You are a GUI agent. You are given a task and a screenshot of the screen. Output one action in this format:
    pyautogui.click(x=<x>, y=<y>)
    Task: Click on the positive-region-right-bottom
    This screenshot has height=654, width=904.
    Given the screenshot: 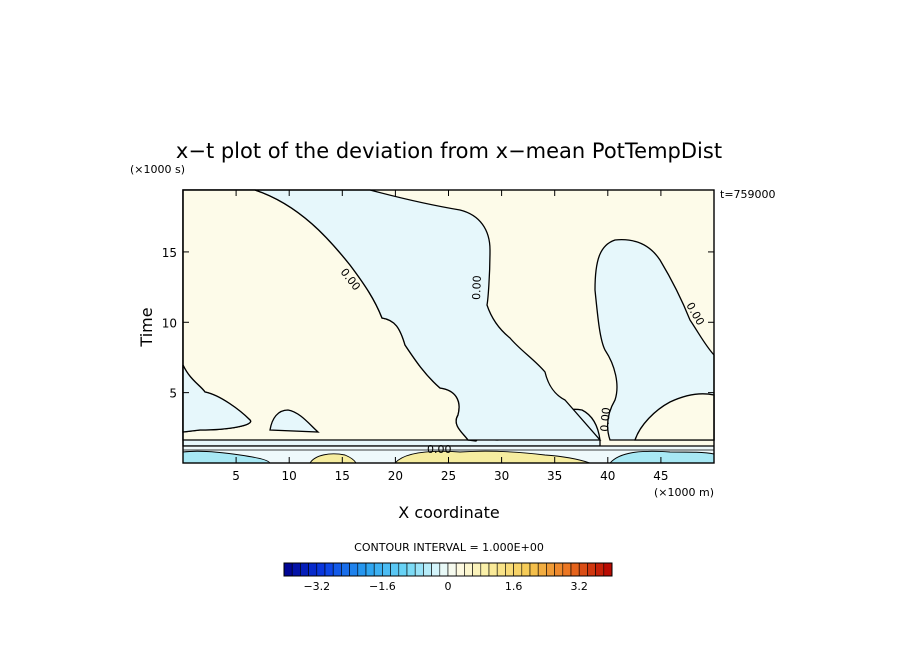 What is the action you would take?
    pyautogui.click(x=674, y=417)
    